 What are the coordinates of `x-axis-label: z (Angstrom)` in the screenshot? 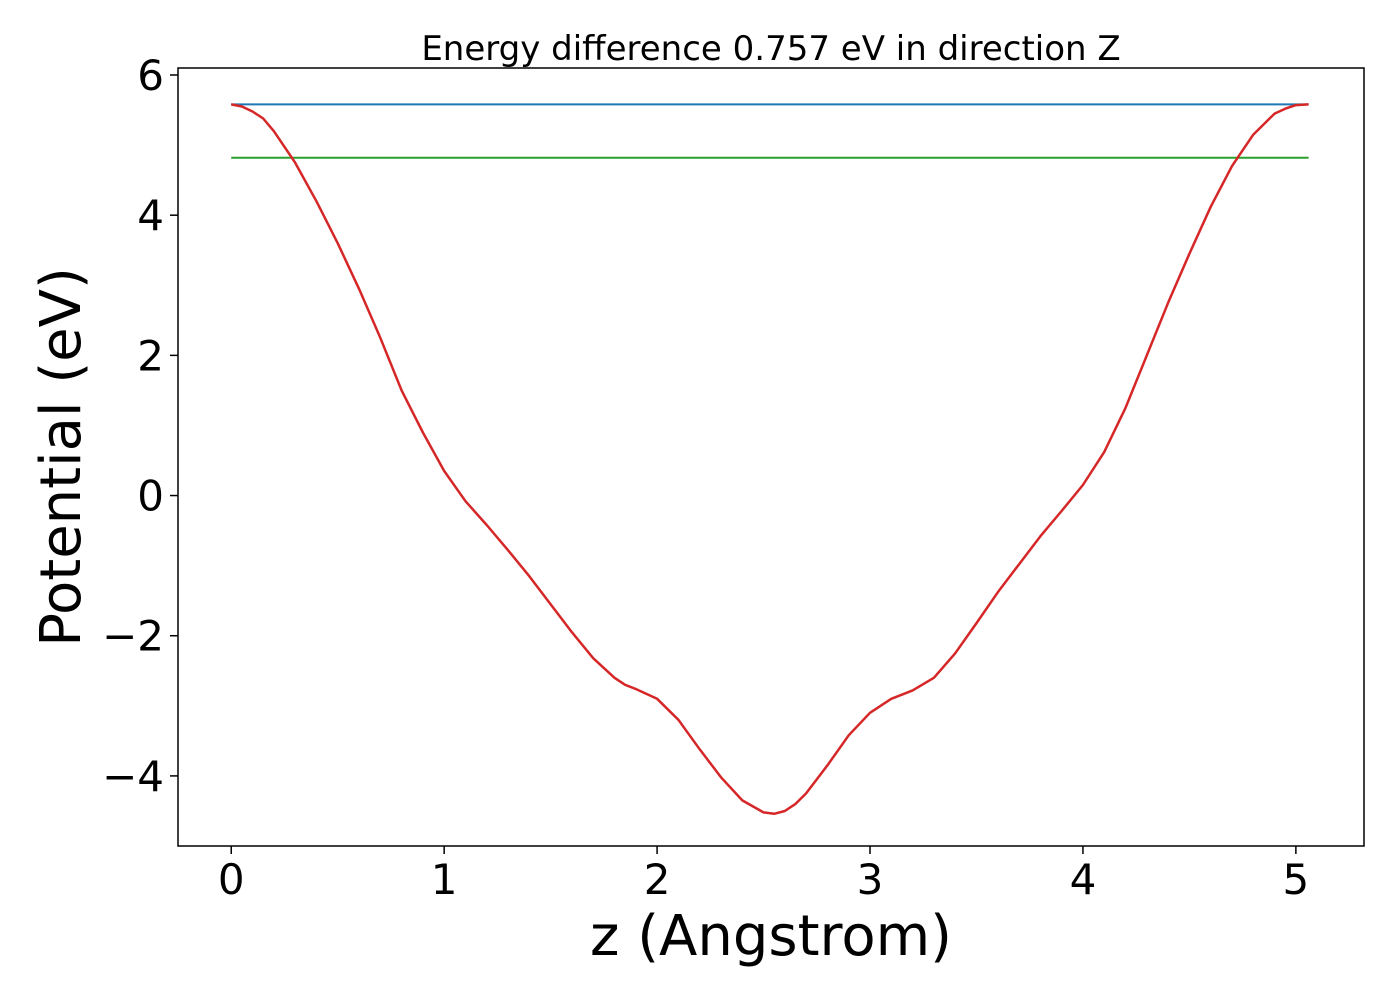 It's located at (771, 936).